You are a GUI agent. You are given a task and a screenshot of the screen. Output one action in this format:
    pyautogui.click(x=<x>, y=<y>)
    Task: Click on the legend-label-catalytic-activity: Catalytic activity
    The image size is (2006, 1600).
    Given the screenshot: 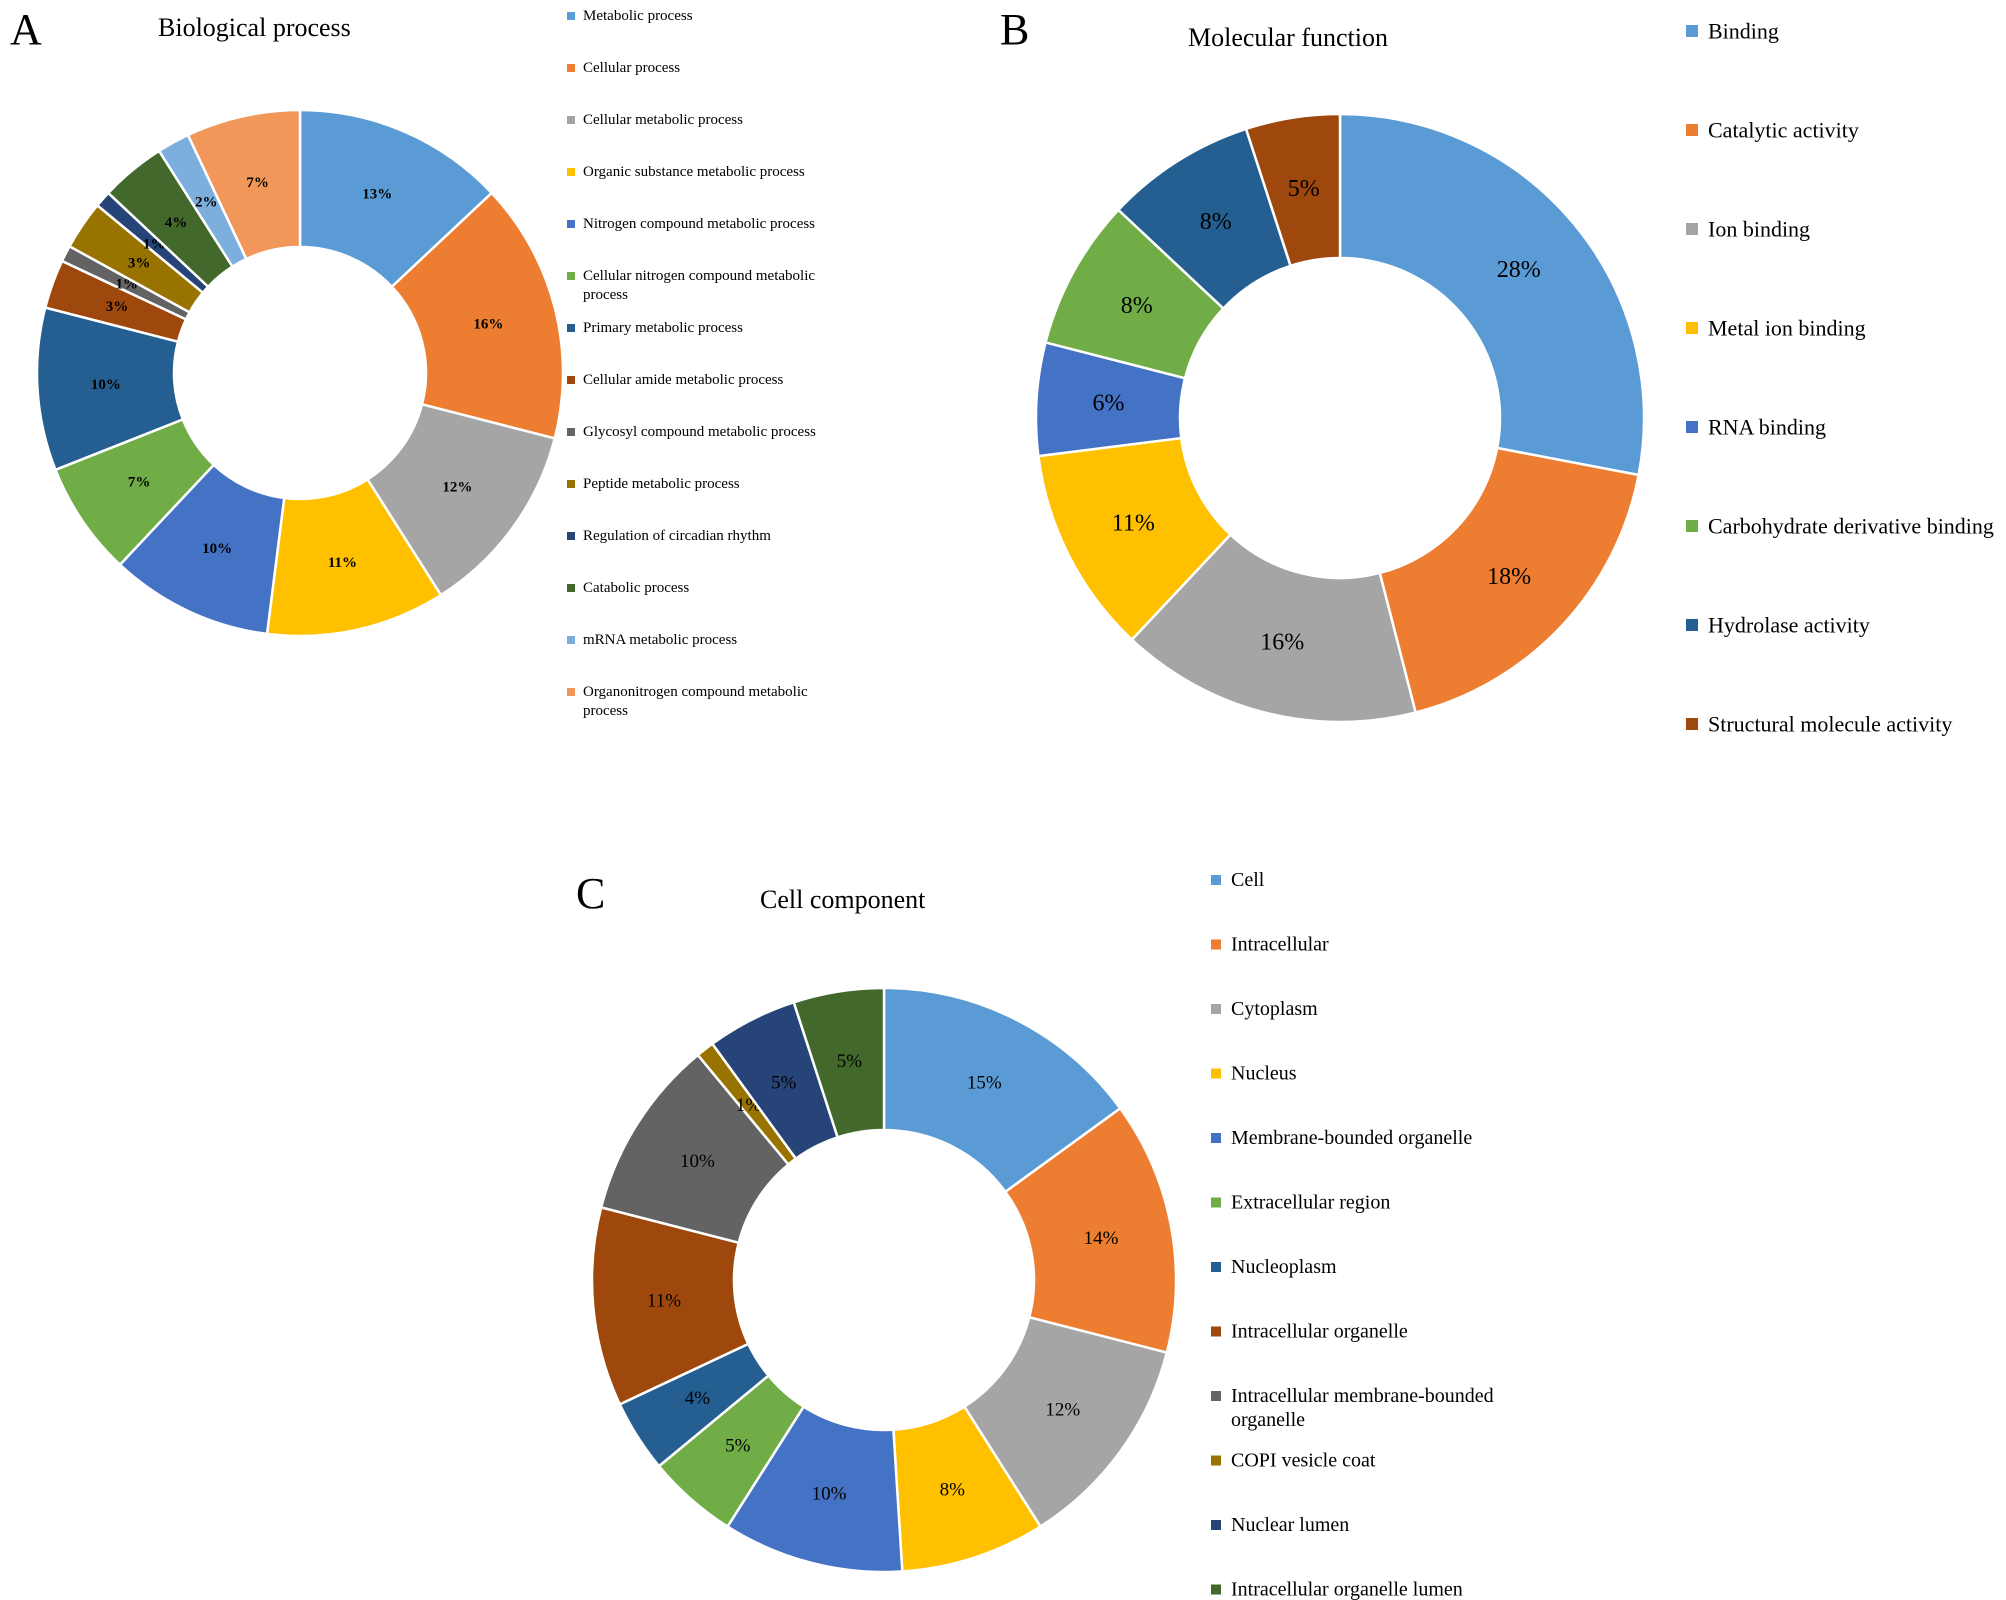 What is the action you would take?
    pyautogui.click(x=1783, y=130)
    